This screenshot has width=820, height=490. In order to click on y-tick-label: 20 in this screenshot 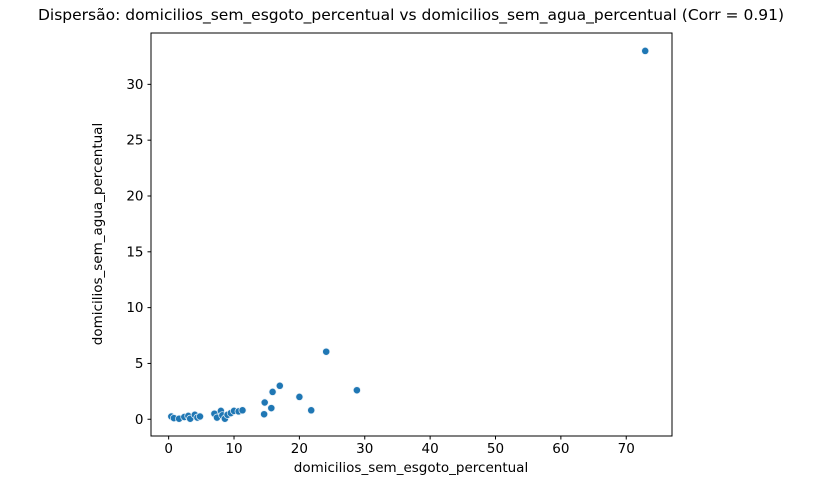, I will do `click(134, 196)`.